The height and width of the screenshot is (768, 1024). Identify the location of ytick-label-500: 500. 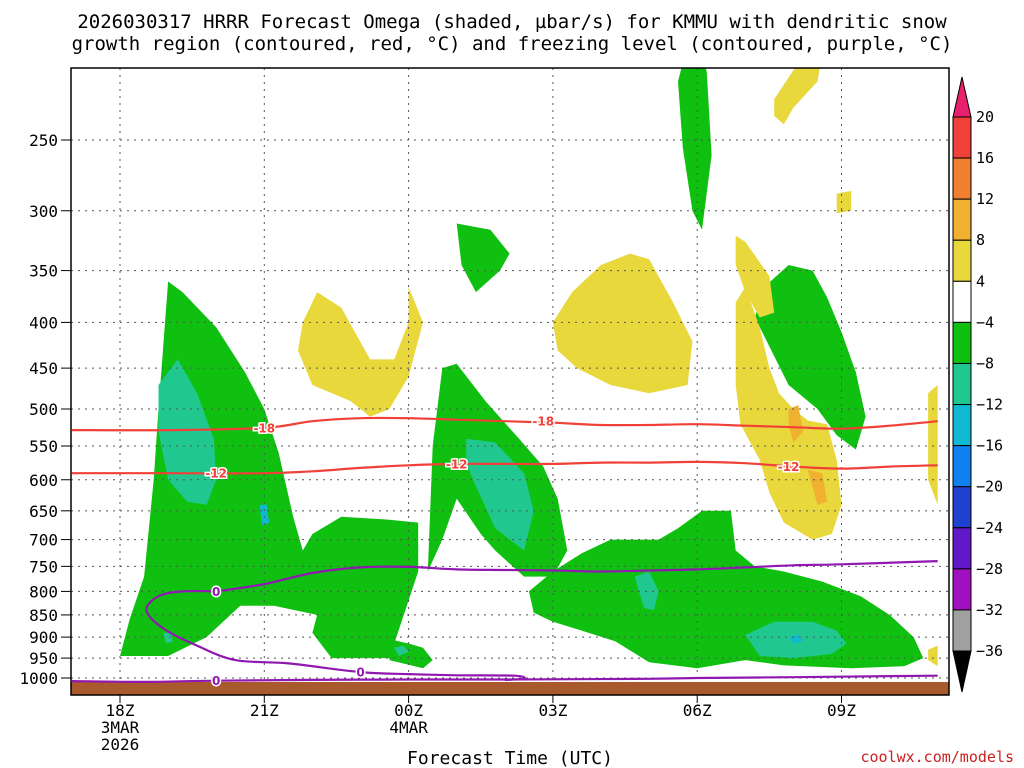
(43, 409).